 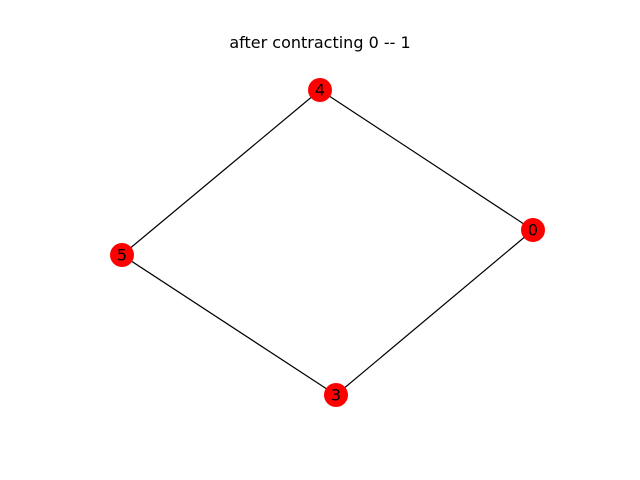 I want to click on node-label: 4, so click(x=320, y=90).